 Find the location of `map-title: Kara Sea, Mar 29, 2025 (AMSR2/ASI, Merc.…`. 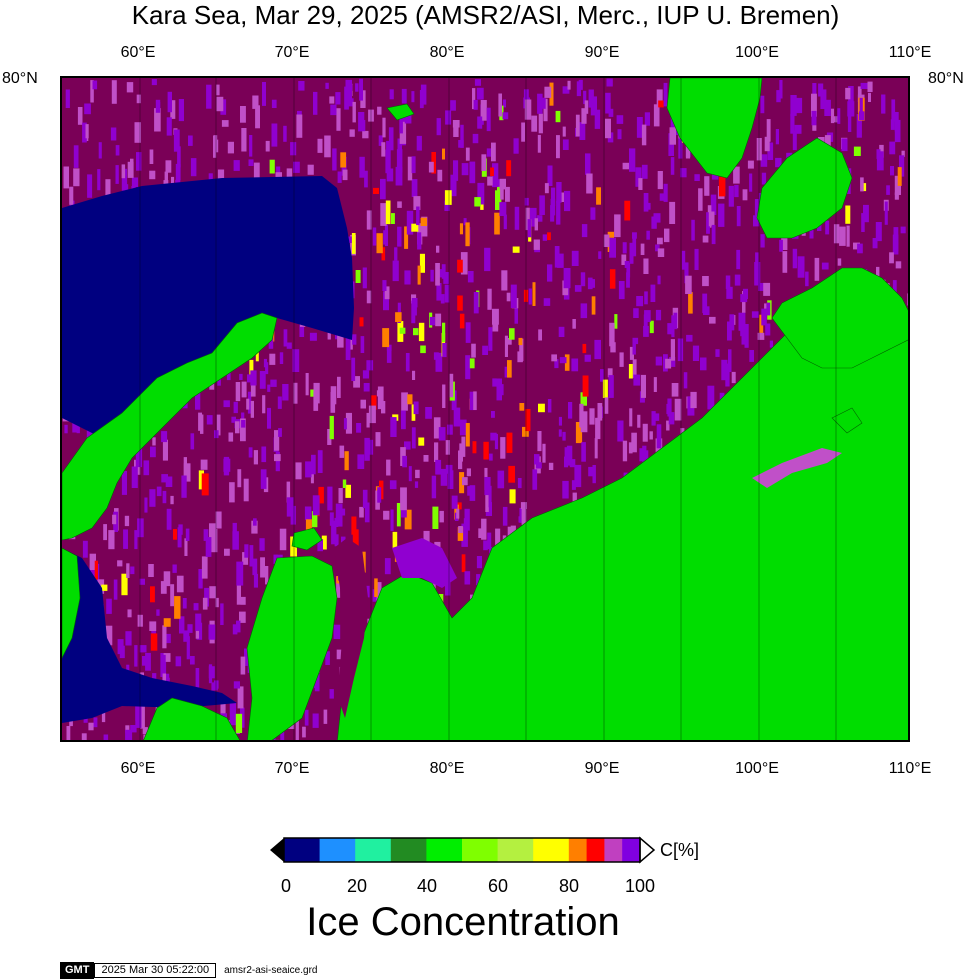

map-title: Kara Sea, Mar 29, 2025 (AMSR2/ASI, Merc.… is located at coordinates (485, 15).